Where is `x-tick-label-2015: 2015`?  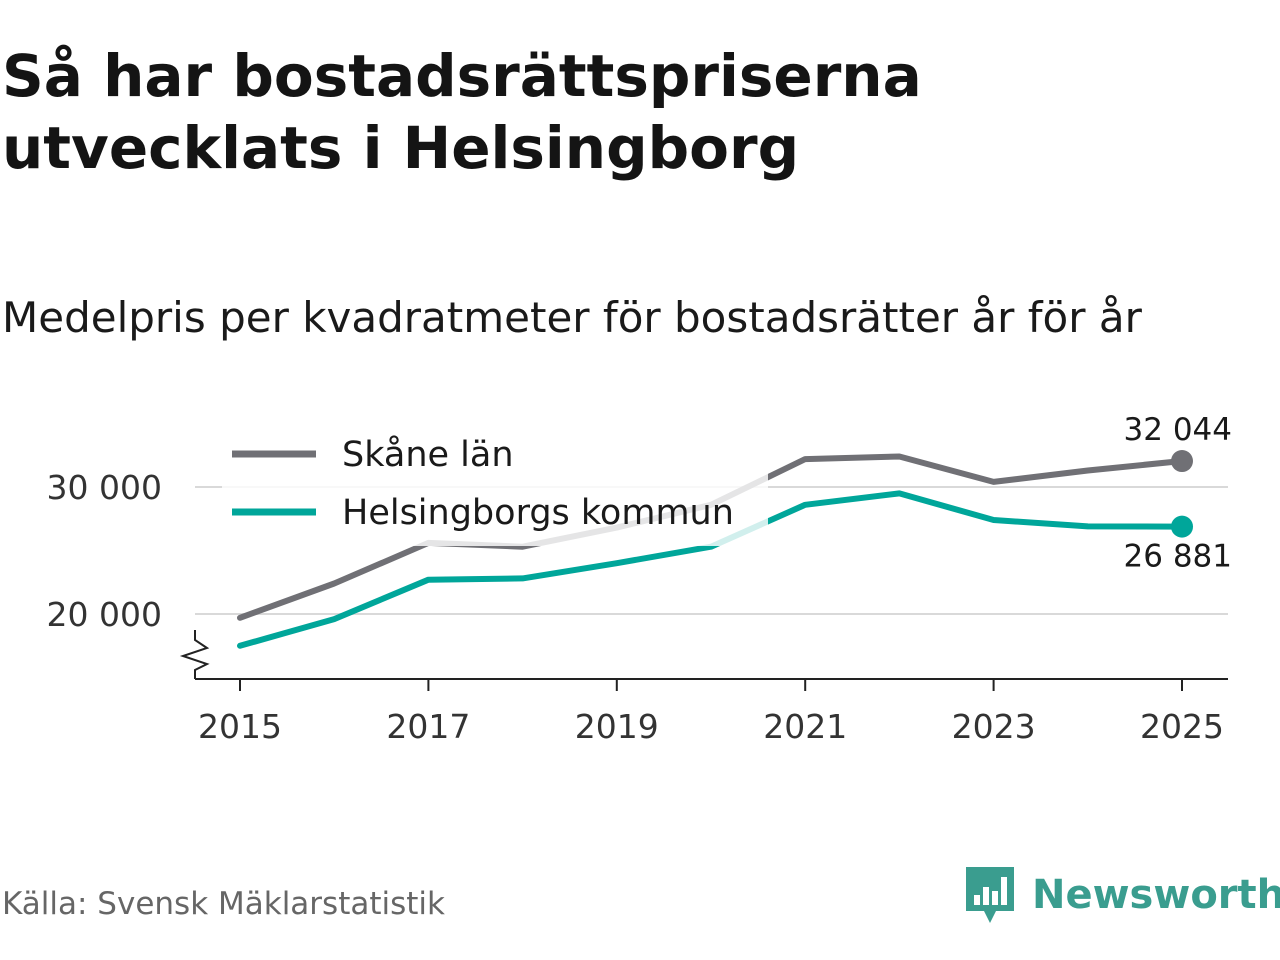 x-tick-label-2015: 2015 is located at coordinates (240, 726).